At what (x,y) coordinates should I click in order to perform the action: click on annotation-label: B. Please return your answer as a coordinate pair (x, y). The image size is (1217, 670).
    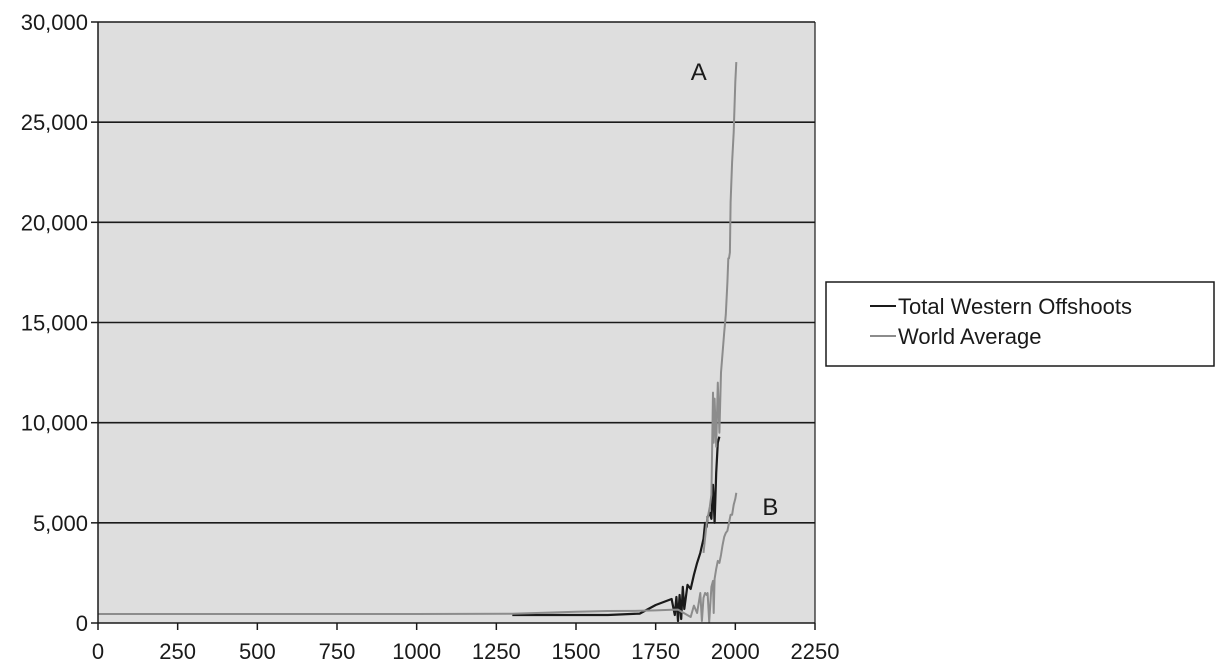
    Looking at the image, I should click on (770, 507).